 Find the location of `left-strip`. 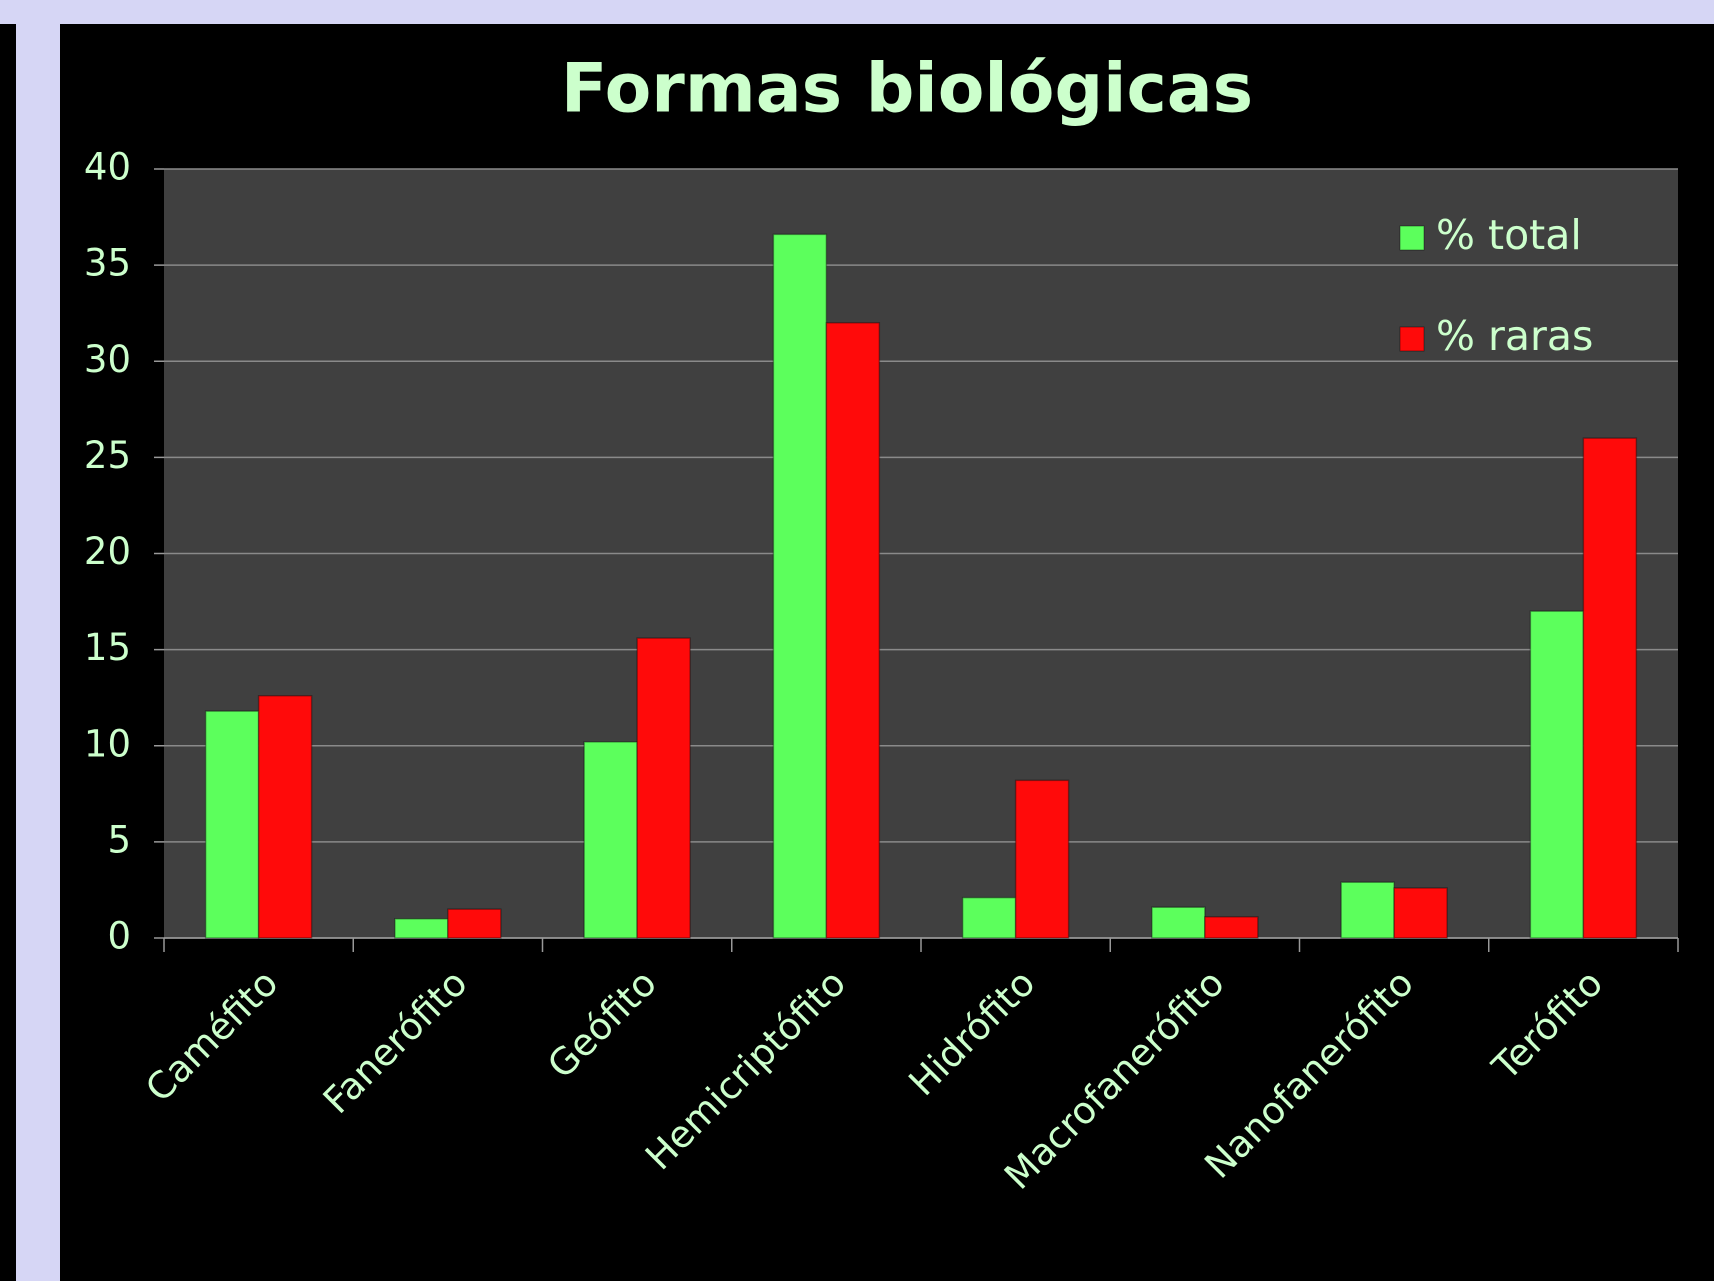

left-strip is located at coordinates (8, 652).